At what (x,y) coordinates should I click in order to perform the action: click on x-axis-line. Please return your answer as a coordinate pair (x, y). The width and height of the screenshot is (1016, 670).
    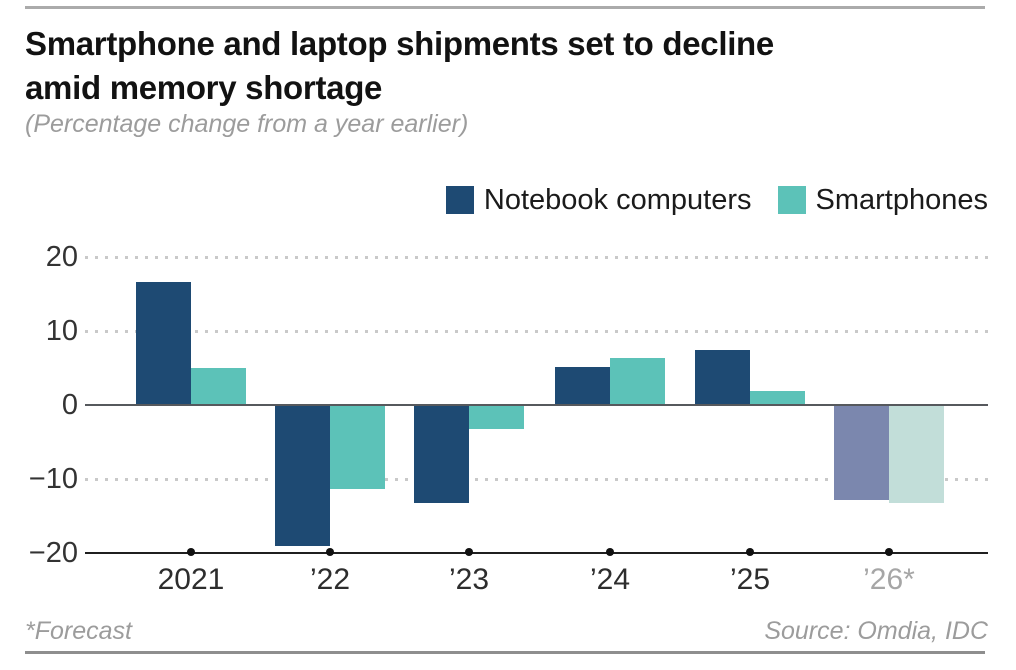
    Looking at the image, I should click on (536, 553).